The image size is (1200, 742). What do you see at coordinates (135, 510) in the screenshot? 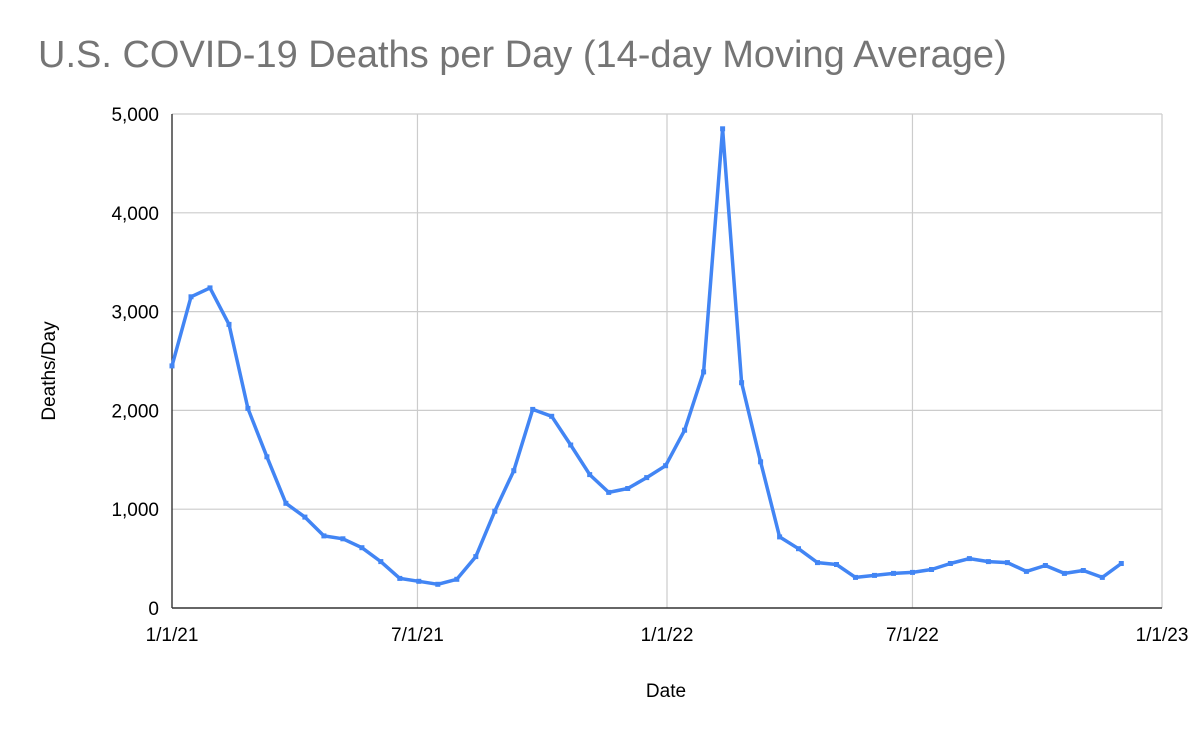
I see `y-tick-label: 1,000` at bounding box center [135, 510].